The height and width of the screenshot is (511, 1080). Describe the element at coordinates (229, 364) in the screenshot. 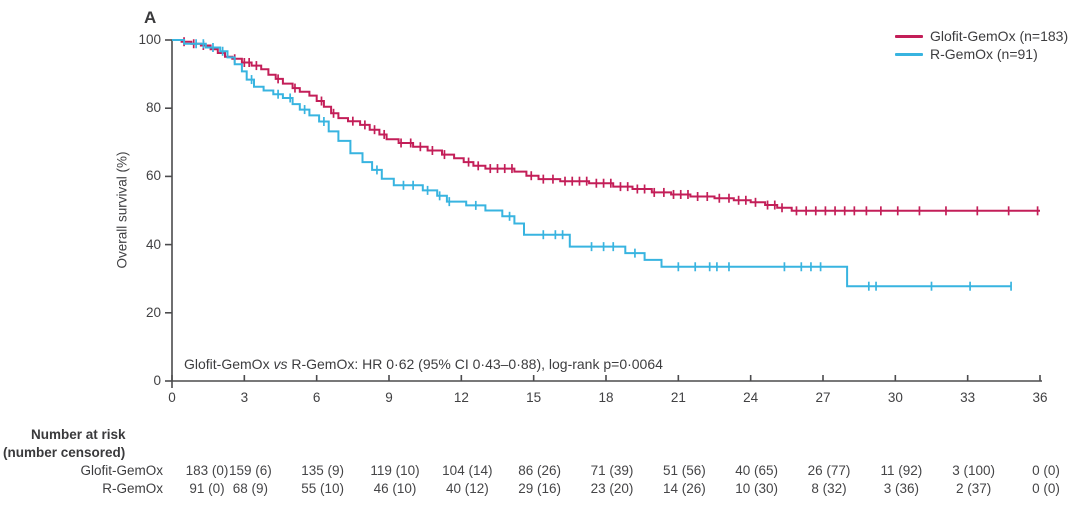

I see `hr-annotation-pre: Glofit-GemOx` at that location.